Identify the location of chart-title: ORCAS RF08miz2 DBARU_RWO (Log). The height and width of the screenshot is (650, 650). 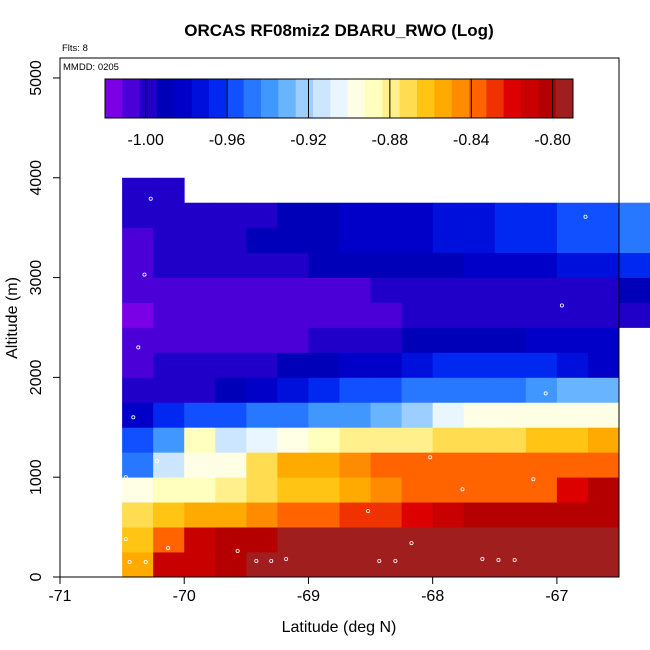
(338, 30).